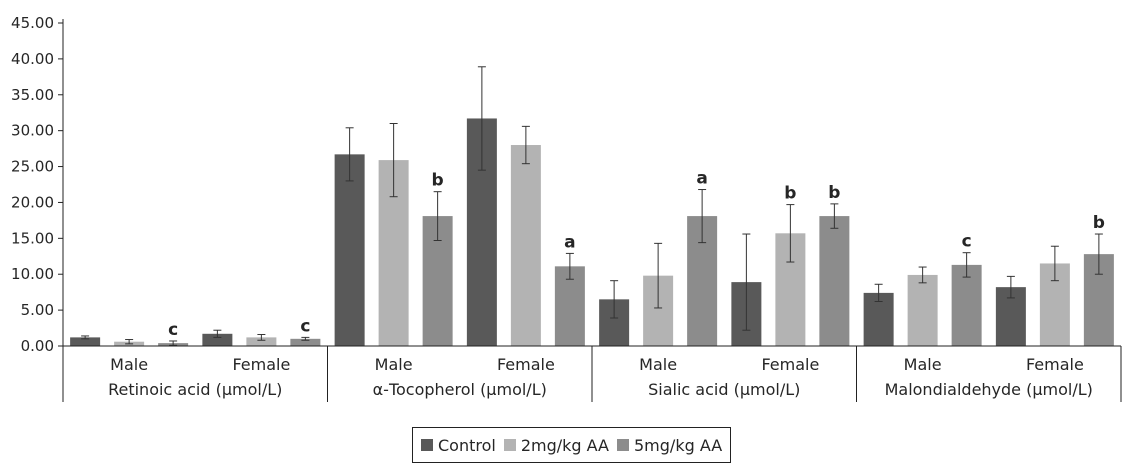  Describe the element at coordinates (460, 389) in the screenshot. I see `group-label: α-Tocopherol (µmol/L)` at that location.